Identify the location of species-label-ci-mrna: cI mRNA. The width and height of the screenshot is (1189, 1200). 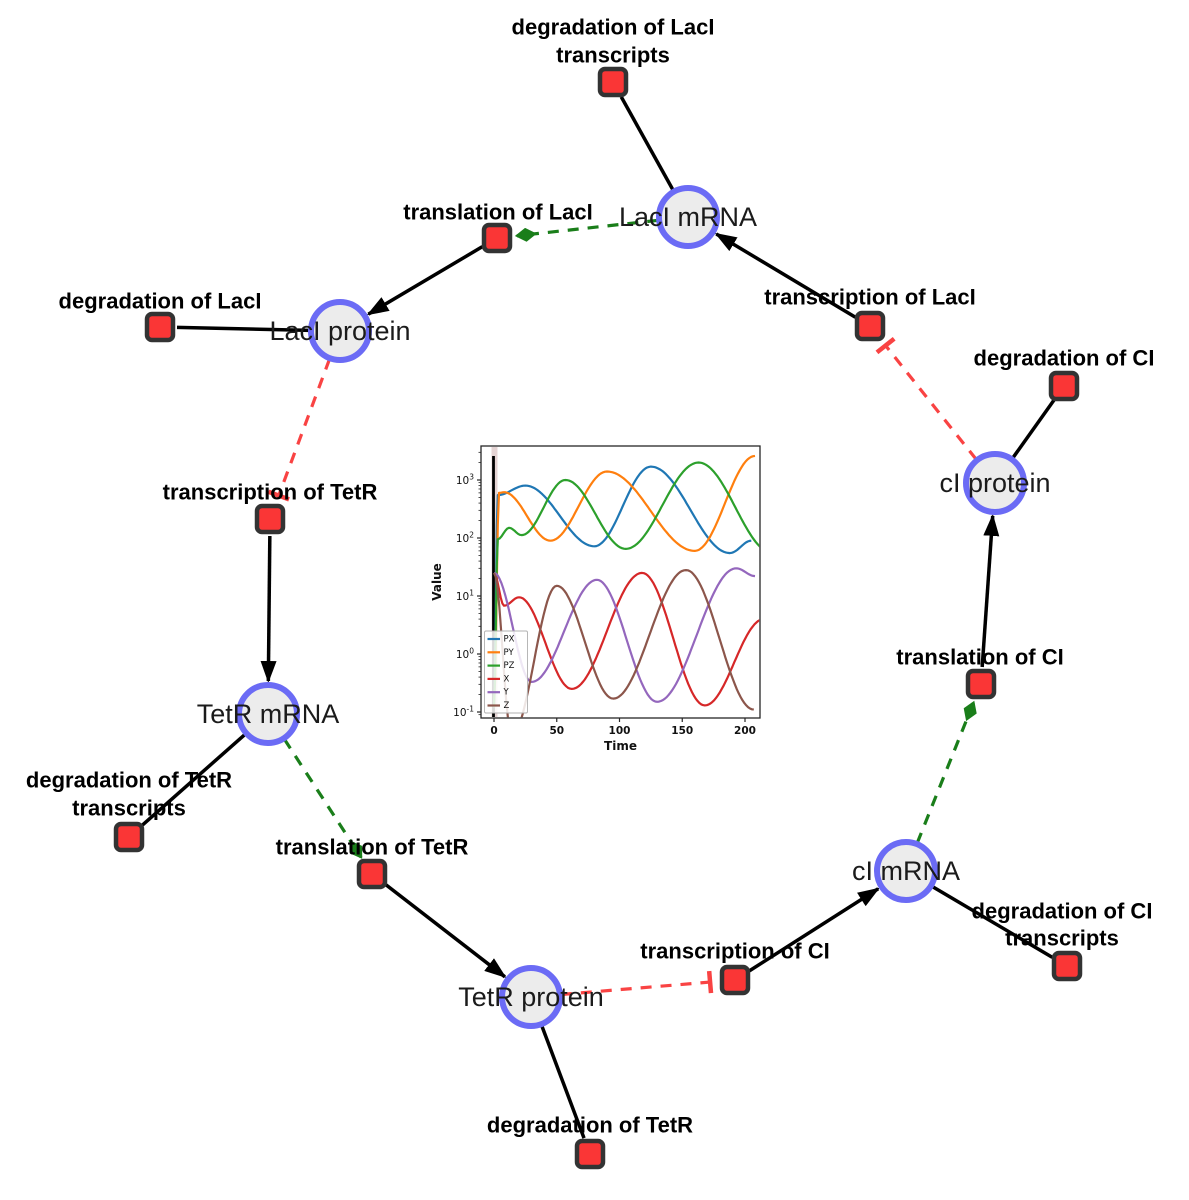
(906, 871).